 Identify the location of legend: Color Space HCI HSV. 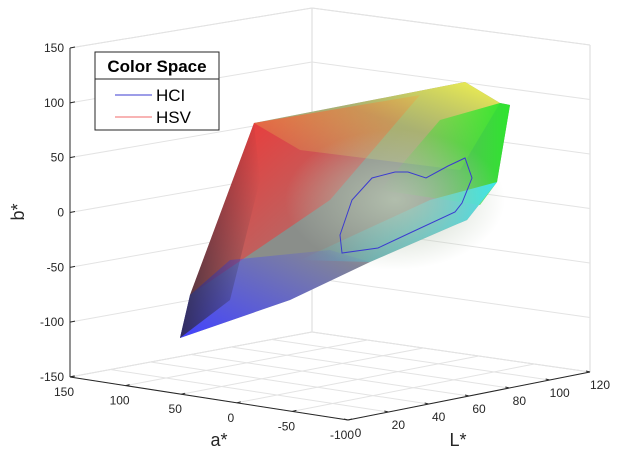
(157, 91).